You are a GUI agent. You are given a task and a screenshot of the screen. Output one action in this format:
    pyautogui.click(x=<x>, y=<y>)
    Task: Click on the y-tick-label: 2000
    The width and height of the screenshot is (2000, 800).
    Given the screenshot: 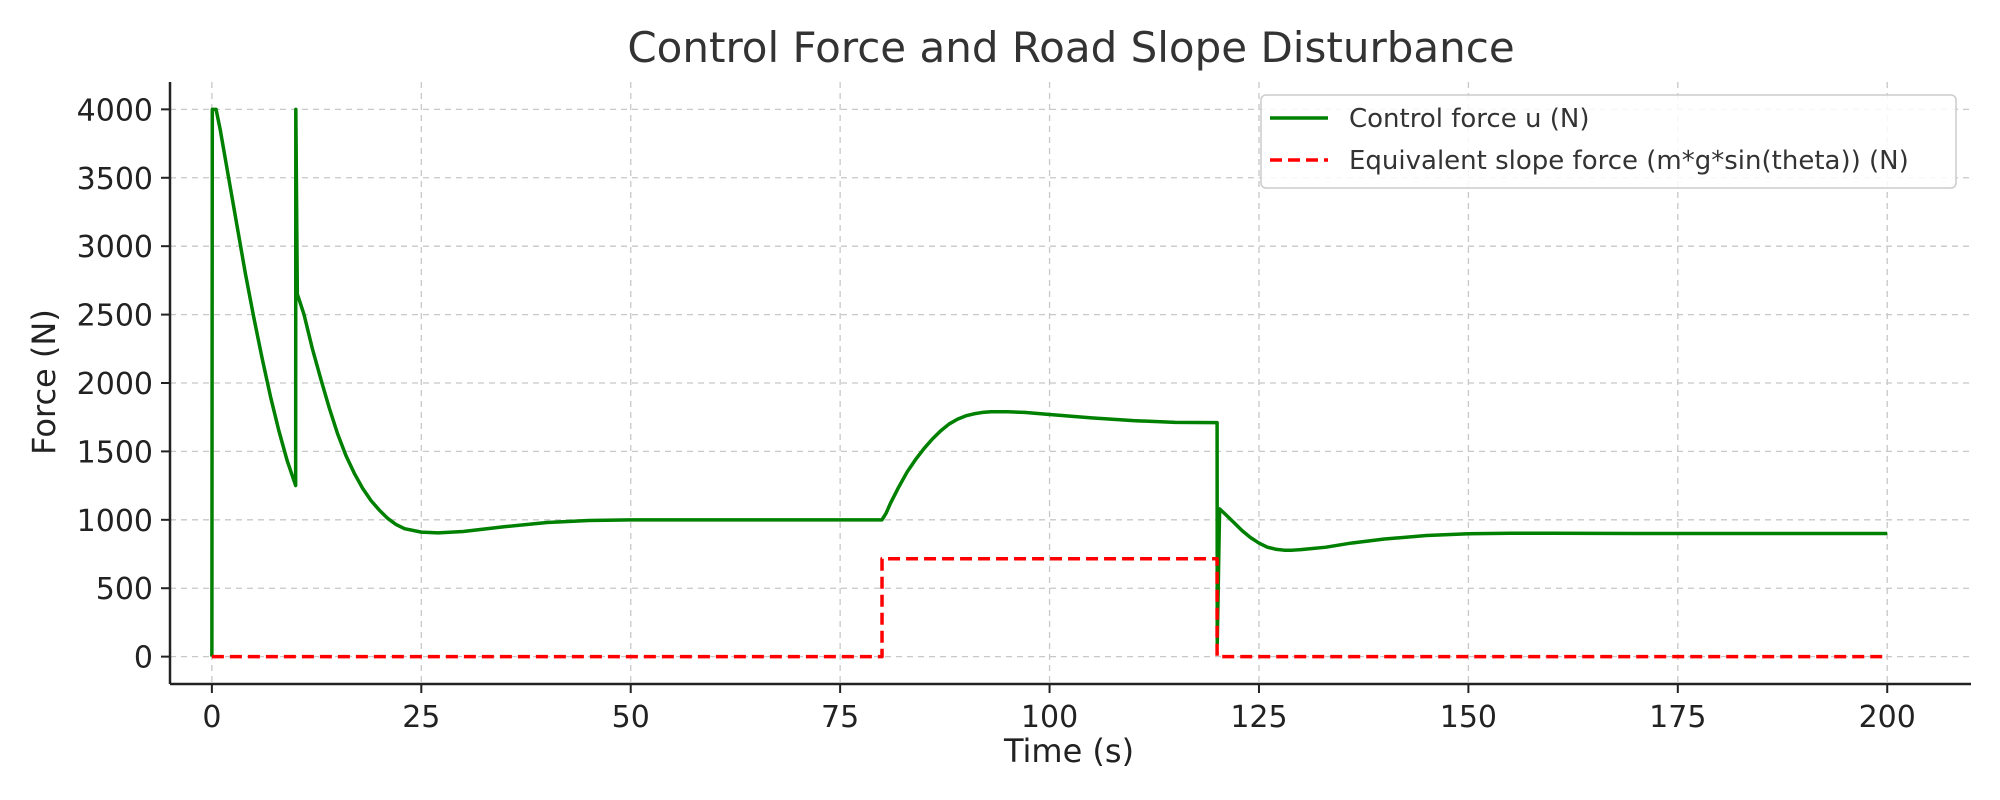 What is the action you would take?
    pyautogui.click(x=115, y=384)
    